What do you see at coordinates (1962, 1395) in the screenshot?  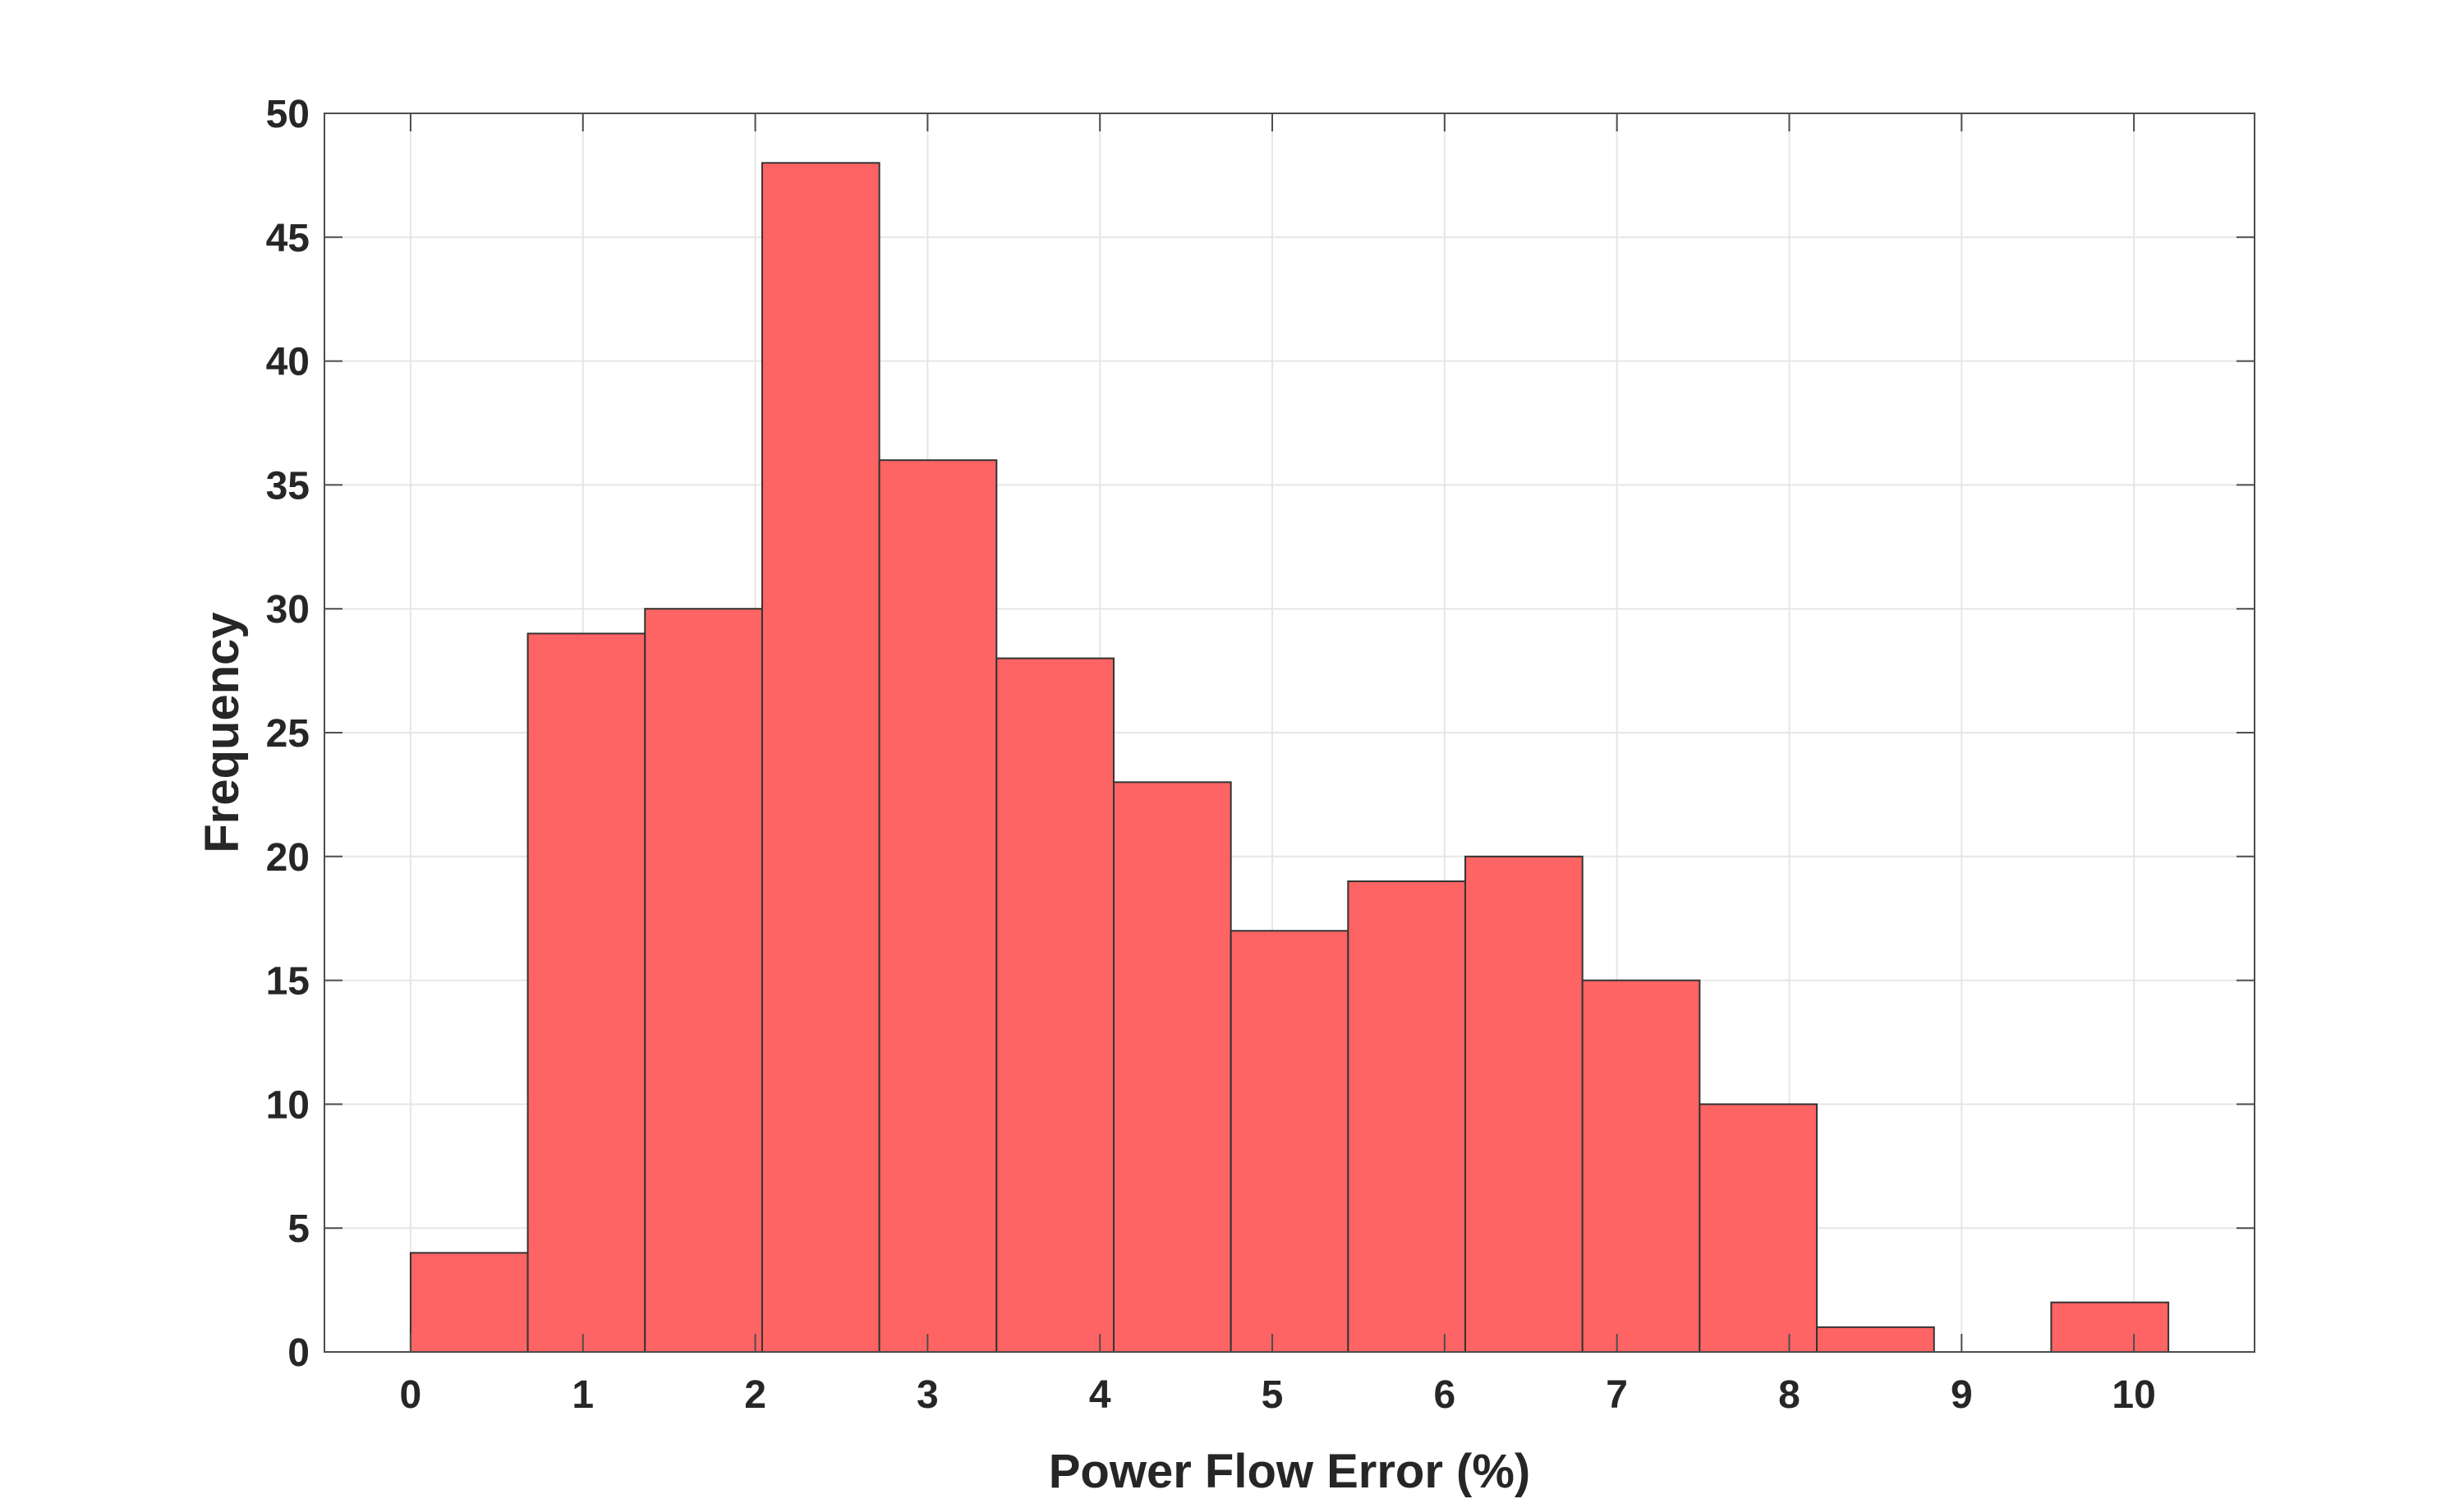 I see `x-tick-label: 9` at bounding box center [1962, 1395].